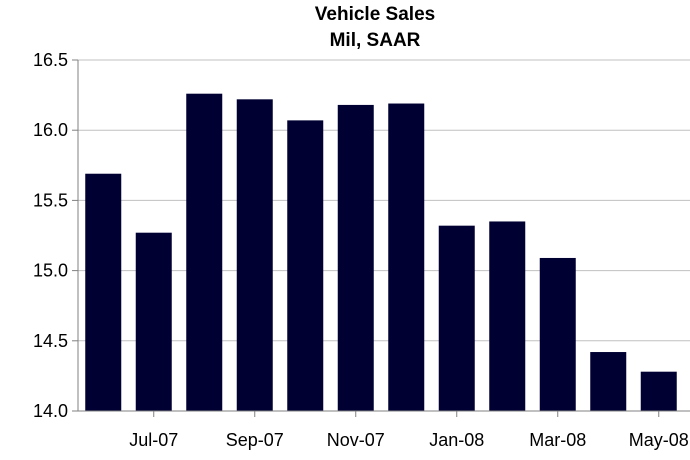 This screenshot has width=690, height=460. Describe the element at coordinates (375, 14) in the screenshot. I see `chart-title: Vehicle Sales` at that location.